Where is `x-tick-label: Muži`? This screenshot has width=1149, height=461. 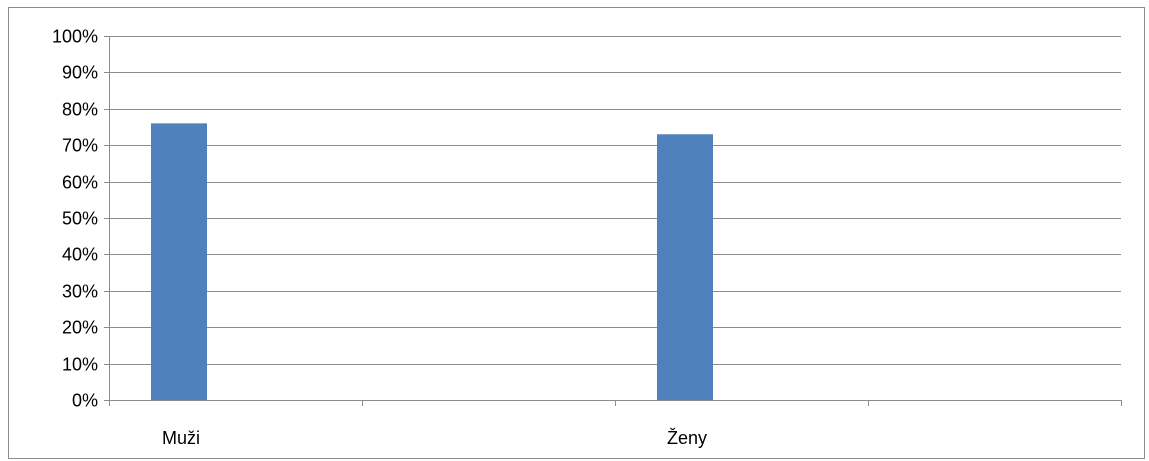 x-tick-label: Muži is located at coordinates (181, 438).